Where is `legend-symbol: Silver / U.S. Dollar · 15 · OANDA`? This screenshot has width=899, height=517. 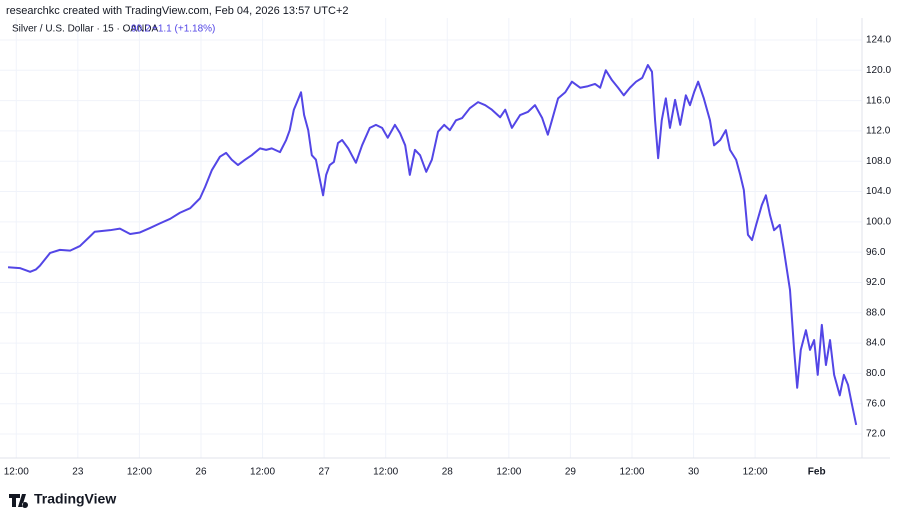
legend-symbol: Silver / U.S. Dollar · 15 · OANDA is located at coordinates (85, 29).